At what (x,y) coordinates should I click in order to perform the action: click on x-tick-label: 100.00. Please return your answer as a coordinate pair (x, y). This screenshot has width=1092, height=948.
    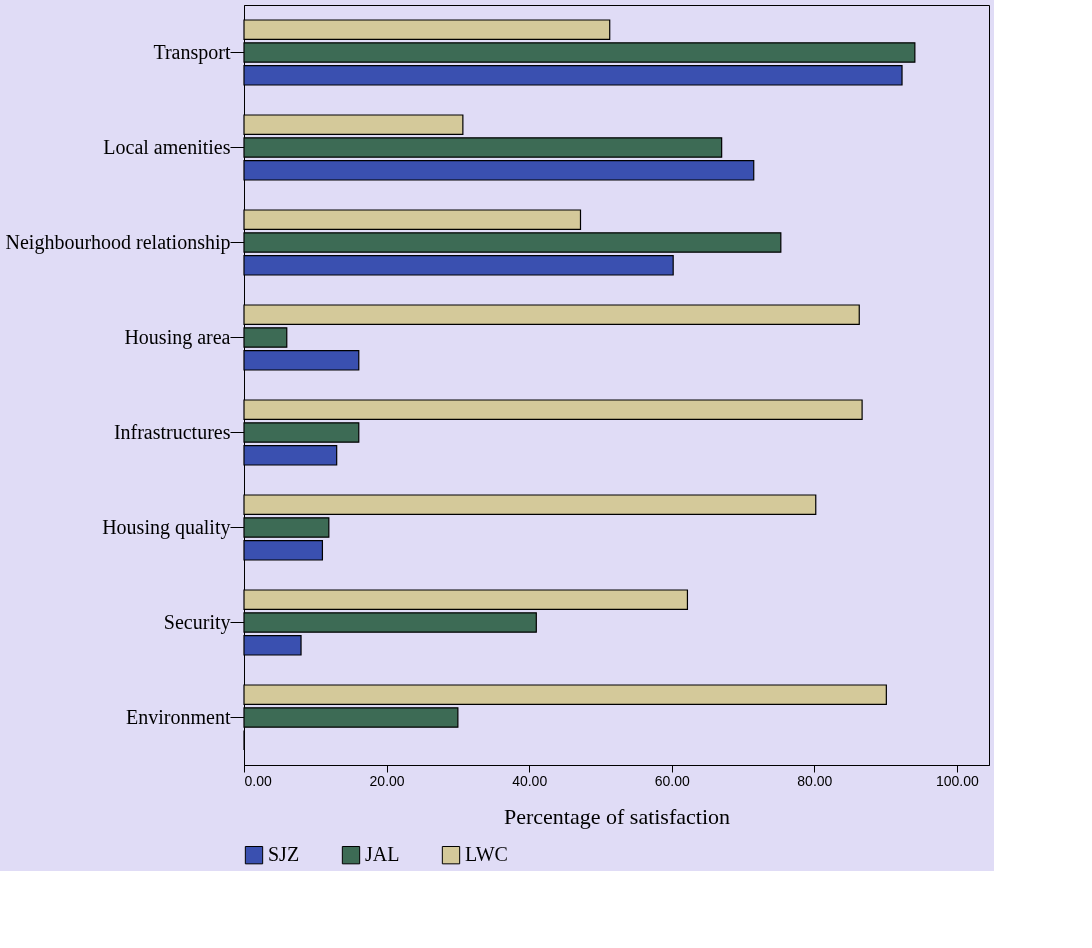
    Looking at the image, I should click on (958, 780).